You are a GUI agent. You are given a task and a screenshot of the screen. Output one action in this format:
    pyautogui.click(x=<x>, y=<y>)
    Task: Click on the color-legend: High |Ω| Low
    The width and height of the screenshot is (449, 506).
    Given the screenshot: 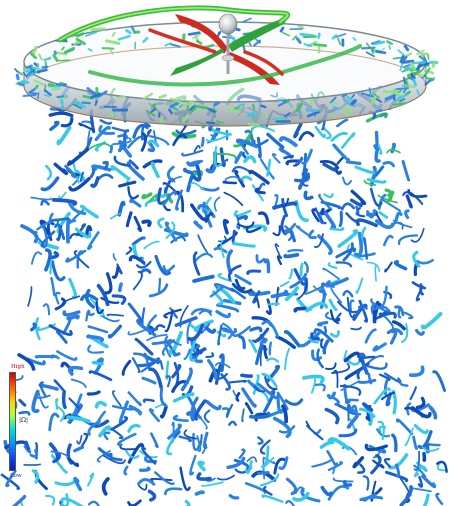 What is the action you would take?
    pyautogui.click(x=18, y=421)
    